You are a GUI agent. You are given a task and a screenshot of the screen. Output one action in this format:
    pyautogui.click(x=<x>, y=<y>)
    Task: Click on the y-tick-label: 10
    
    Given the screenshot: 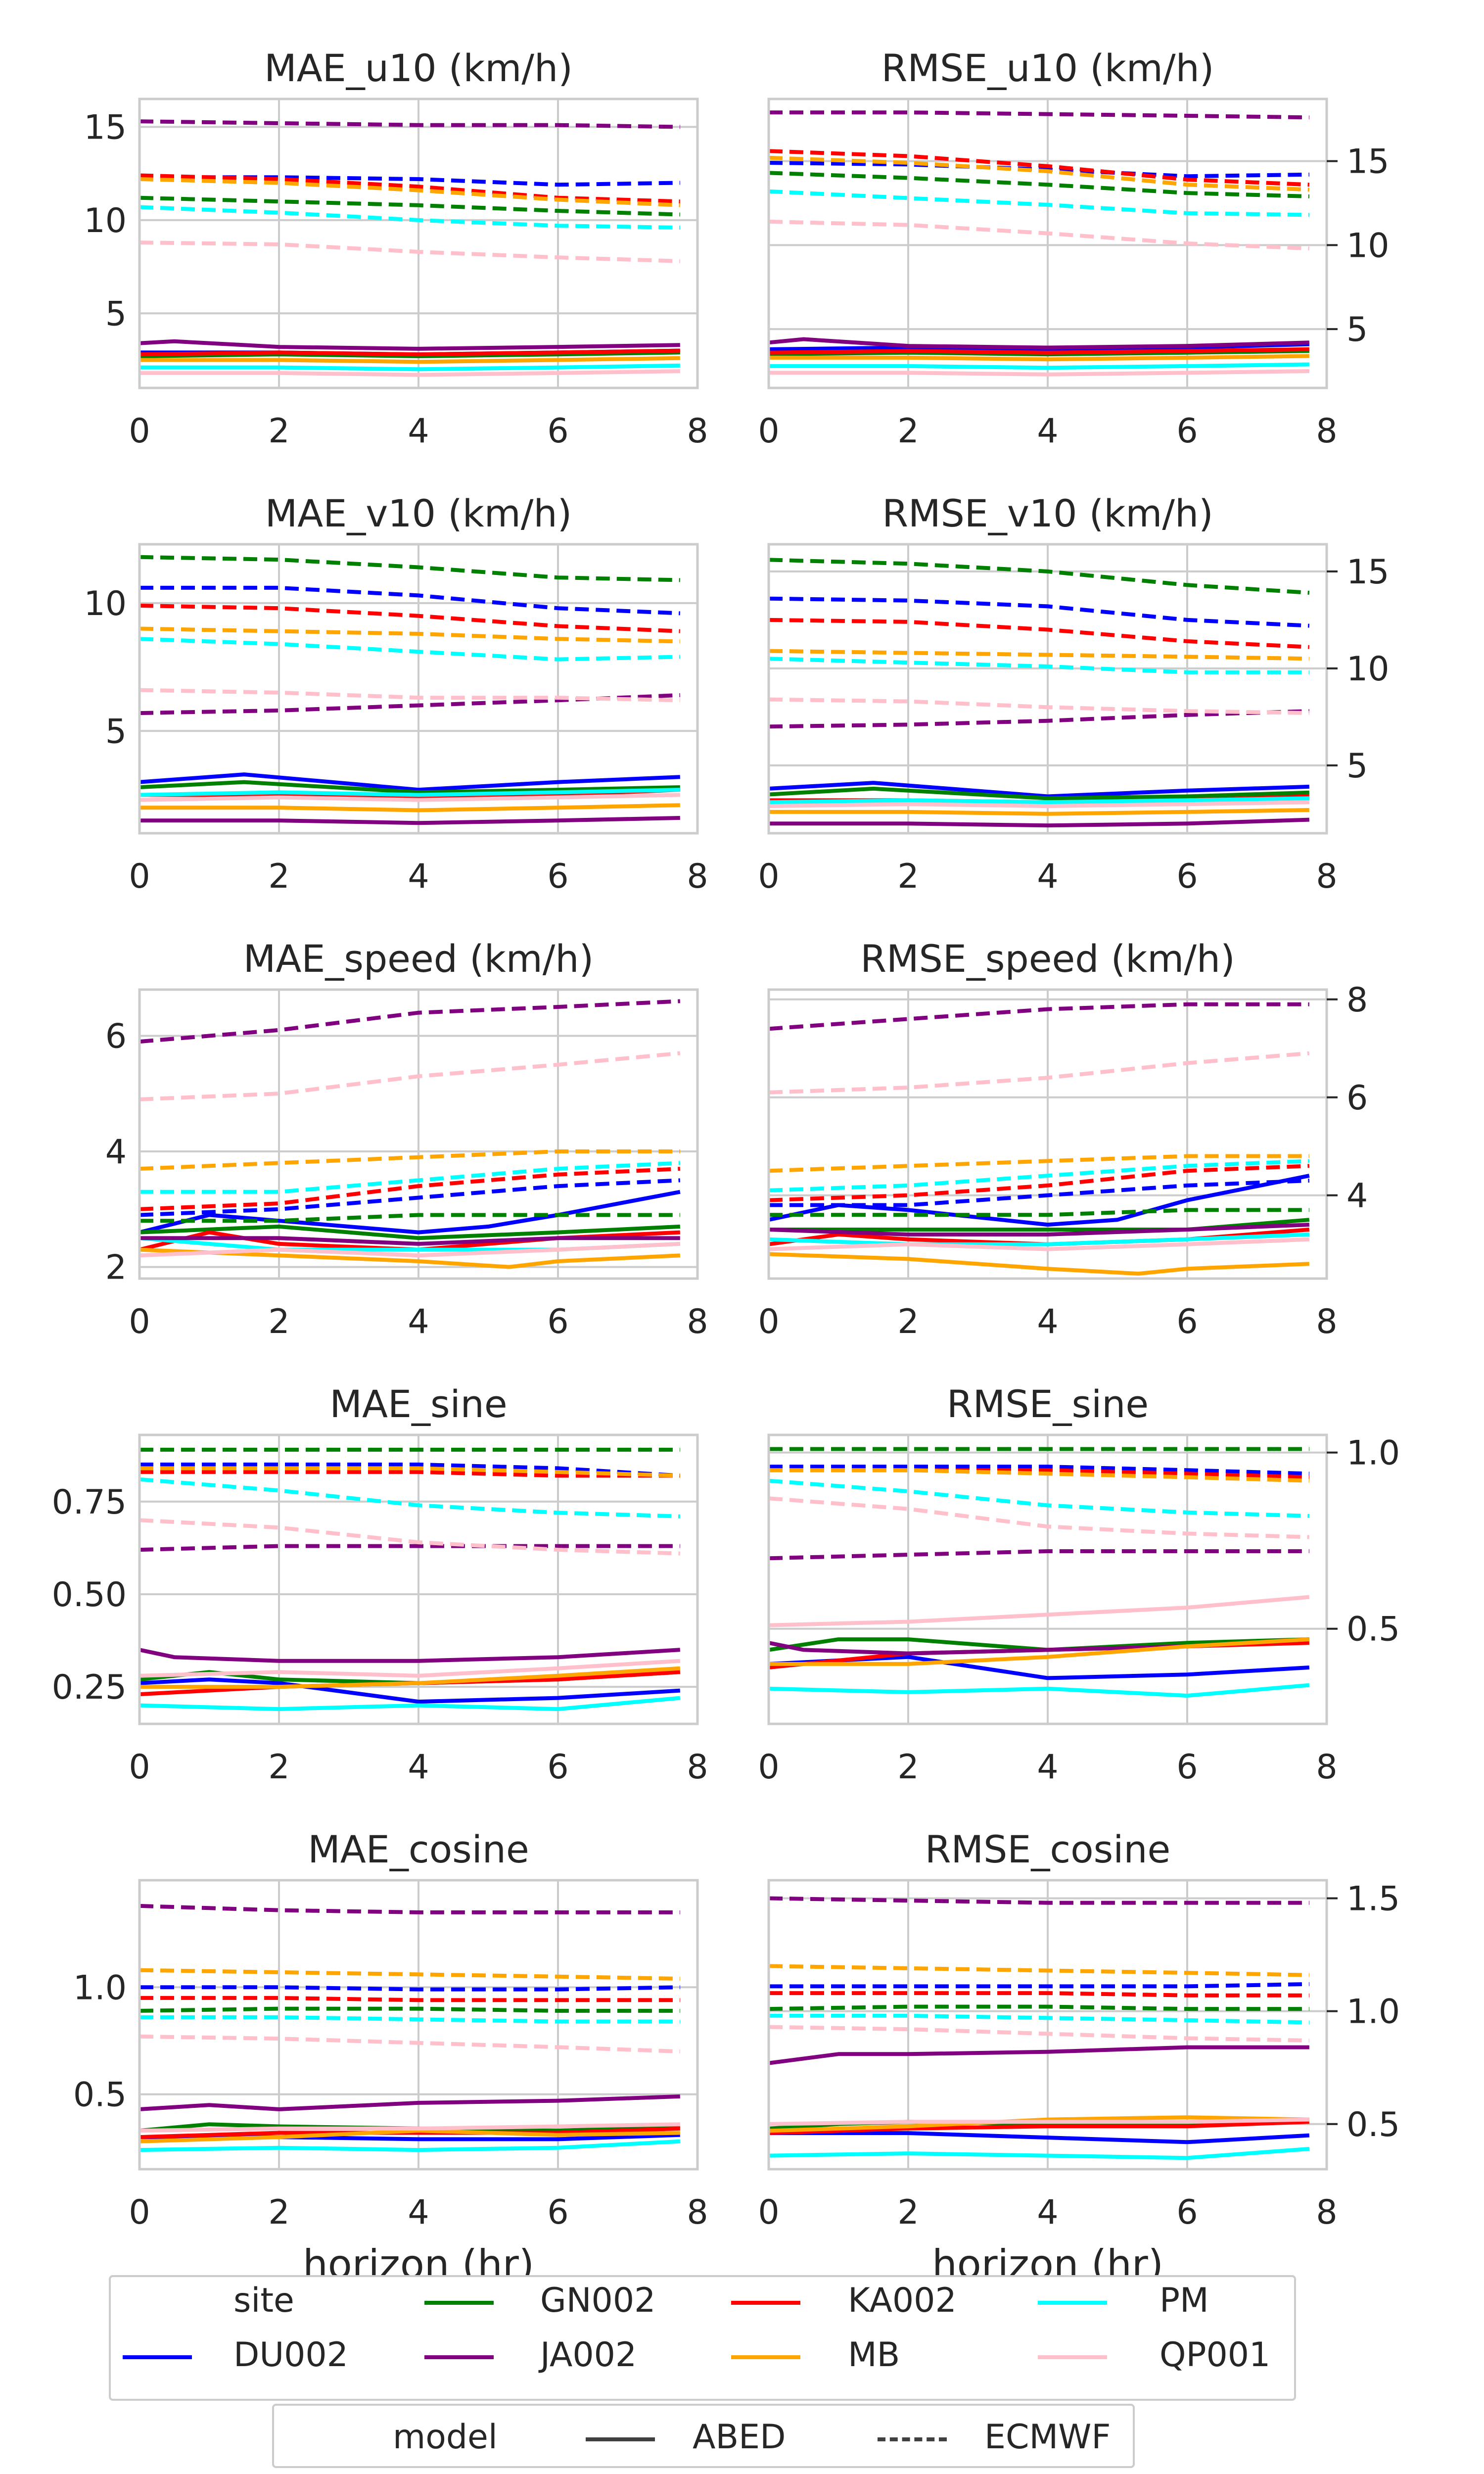 What is the action you would take?
    pyautogui.click(x=1368, y=669)
    